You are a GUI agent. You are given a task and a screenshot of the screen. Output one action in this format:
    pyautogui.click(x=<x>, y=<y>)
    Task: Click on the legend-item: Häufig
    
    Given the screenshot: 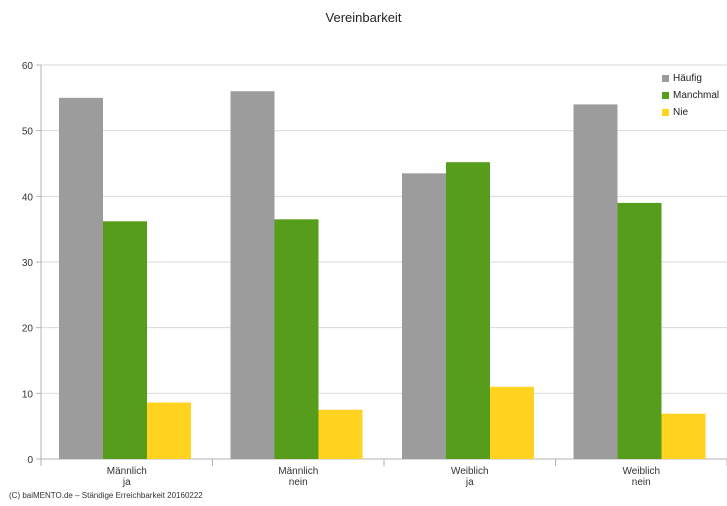 What is the action you would take?
    pyautogui.click(x=690, y=78)
    